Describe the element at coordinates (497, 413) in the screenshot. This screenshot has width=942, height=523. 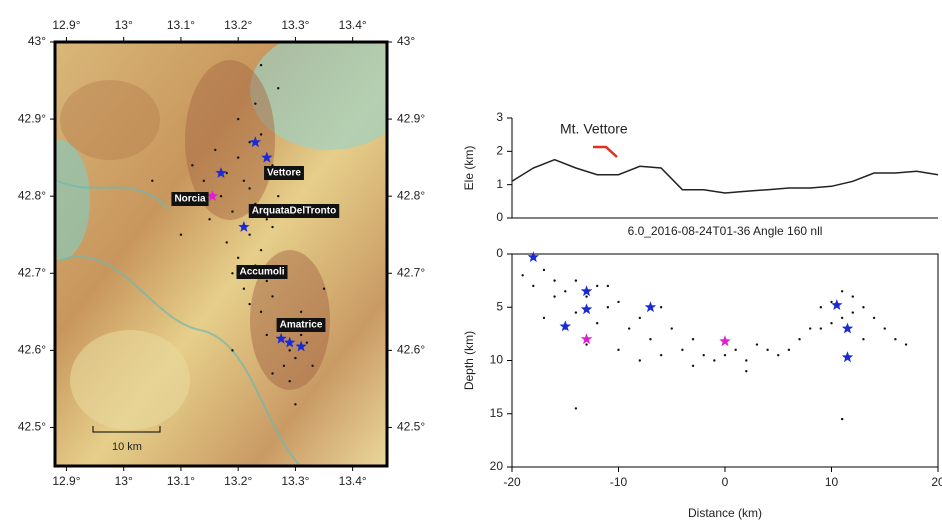
I see `y-tick-label: 15` at that location.